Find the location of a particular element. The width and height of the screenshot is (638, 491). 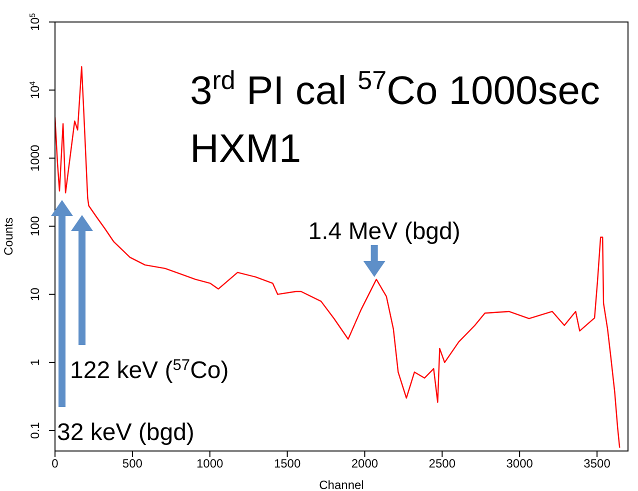

chart-title: 3$^{rd}$ PI cal $^{57}$Co 1000sec HXM1 is located at coordinates (395, 118).